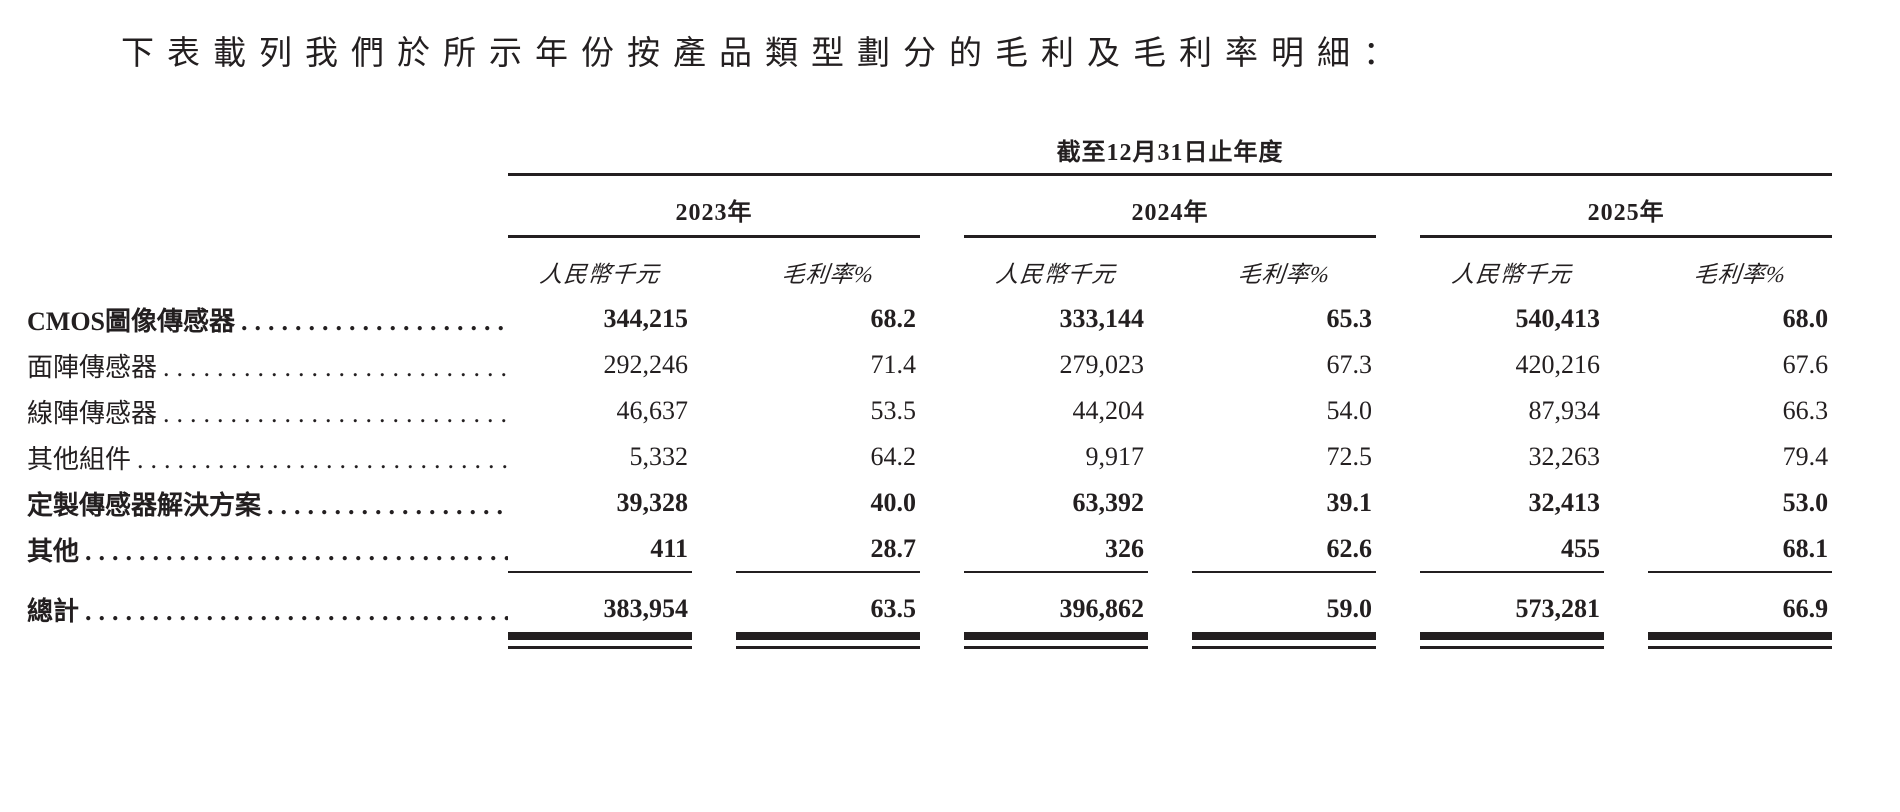  Describe the element at coordinates (79, 459) in the screenshot. I see `row-label: 其他組件` at that location.